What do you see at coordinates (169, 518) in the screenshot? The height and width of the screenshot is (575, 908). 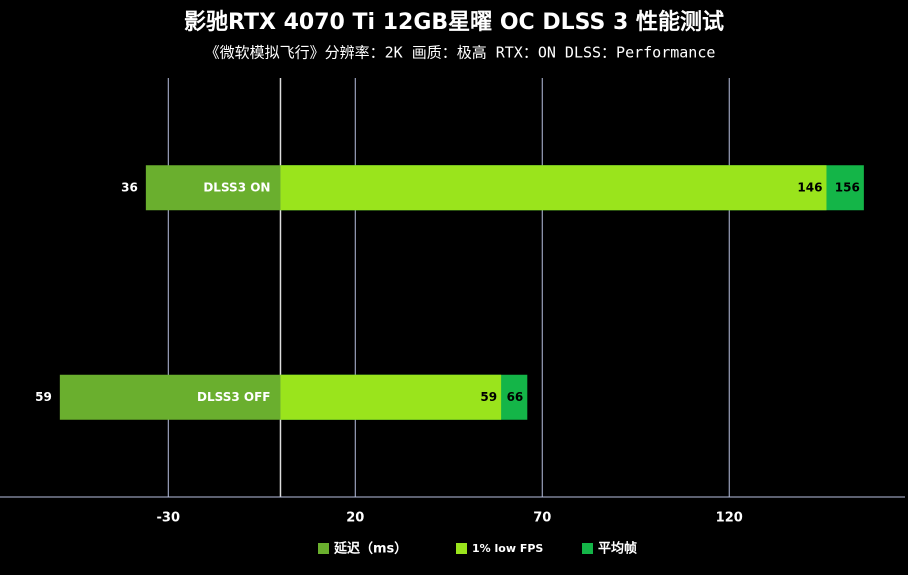 I see `x-tick-label: -30` at bounding box center [169, 518].